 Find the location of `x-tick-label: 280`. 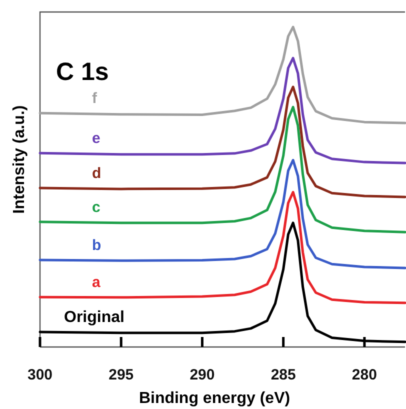

x-tick-label: 280 is located at coordinates (364, 375).